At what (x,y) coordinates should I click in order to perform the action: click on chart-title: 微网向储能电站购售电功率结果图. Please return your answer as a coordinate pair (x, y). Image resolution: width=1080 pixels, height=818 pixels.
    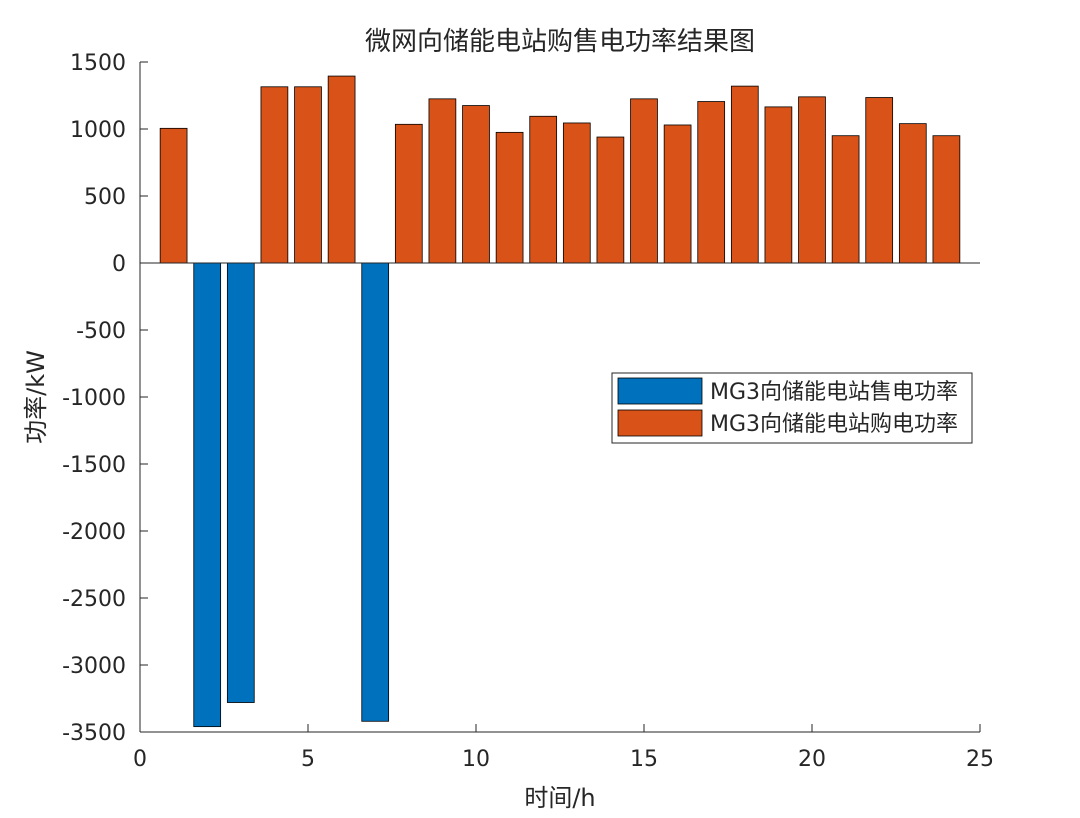
    Looking at the image, I should click on (560, 42).